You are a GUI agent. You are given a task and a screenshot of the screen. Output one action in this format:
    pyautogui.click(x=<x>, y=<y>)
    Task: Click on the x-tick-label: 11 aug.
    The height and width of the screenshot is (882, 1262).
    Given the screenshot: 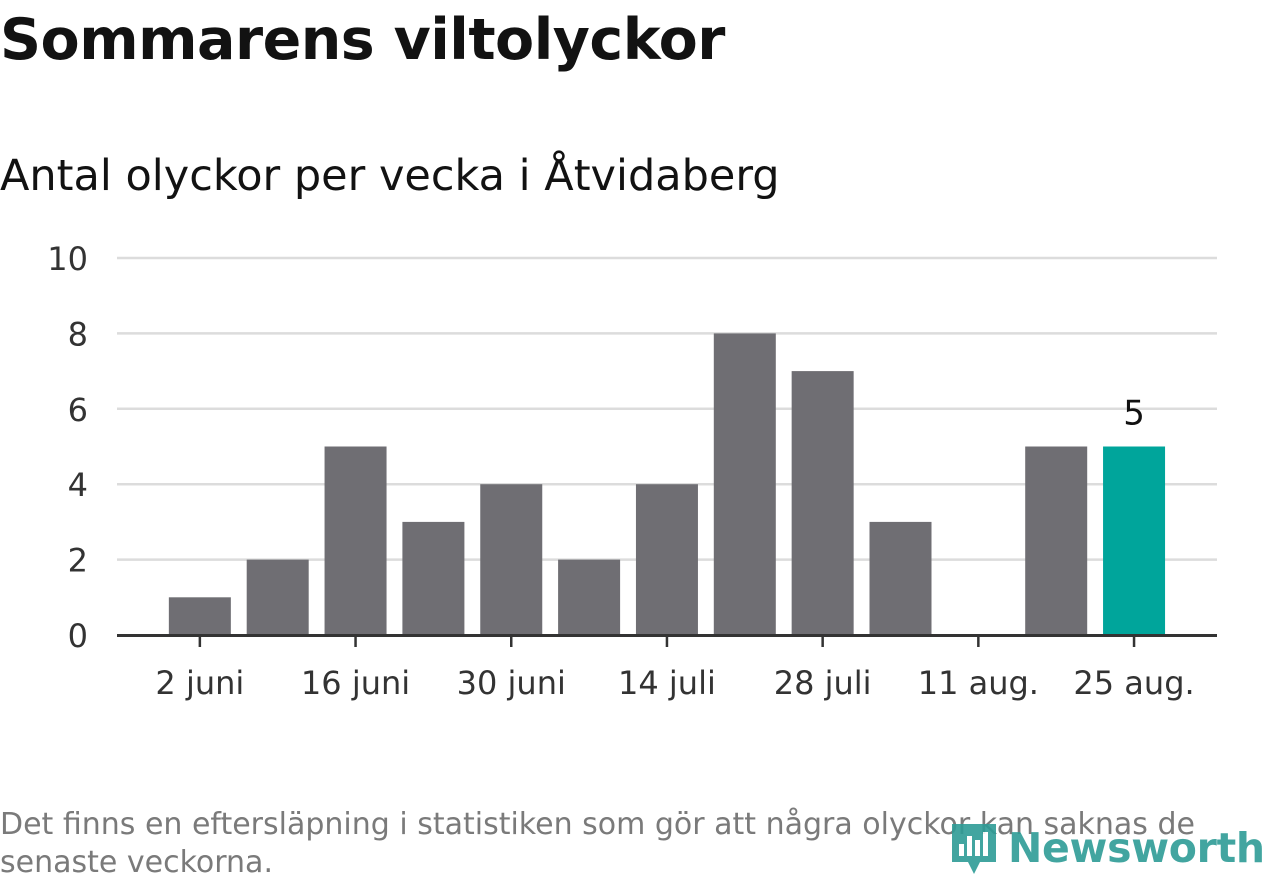 What is the action you would take?
    pyautogui.click(x=978, y=683)
    